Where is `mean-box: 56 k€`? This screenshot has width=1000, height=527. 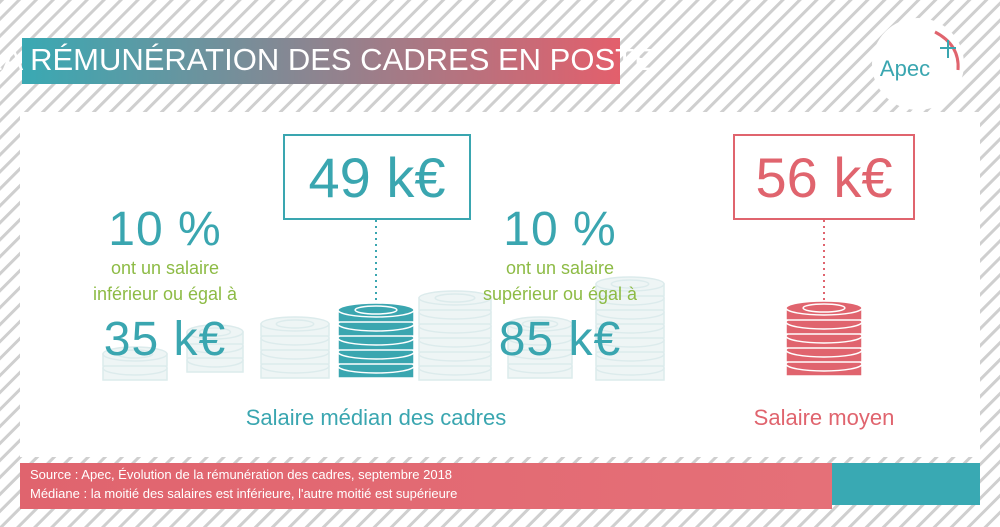
mean-box: 56 k€ is located at coordinates (824, 177).